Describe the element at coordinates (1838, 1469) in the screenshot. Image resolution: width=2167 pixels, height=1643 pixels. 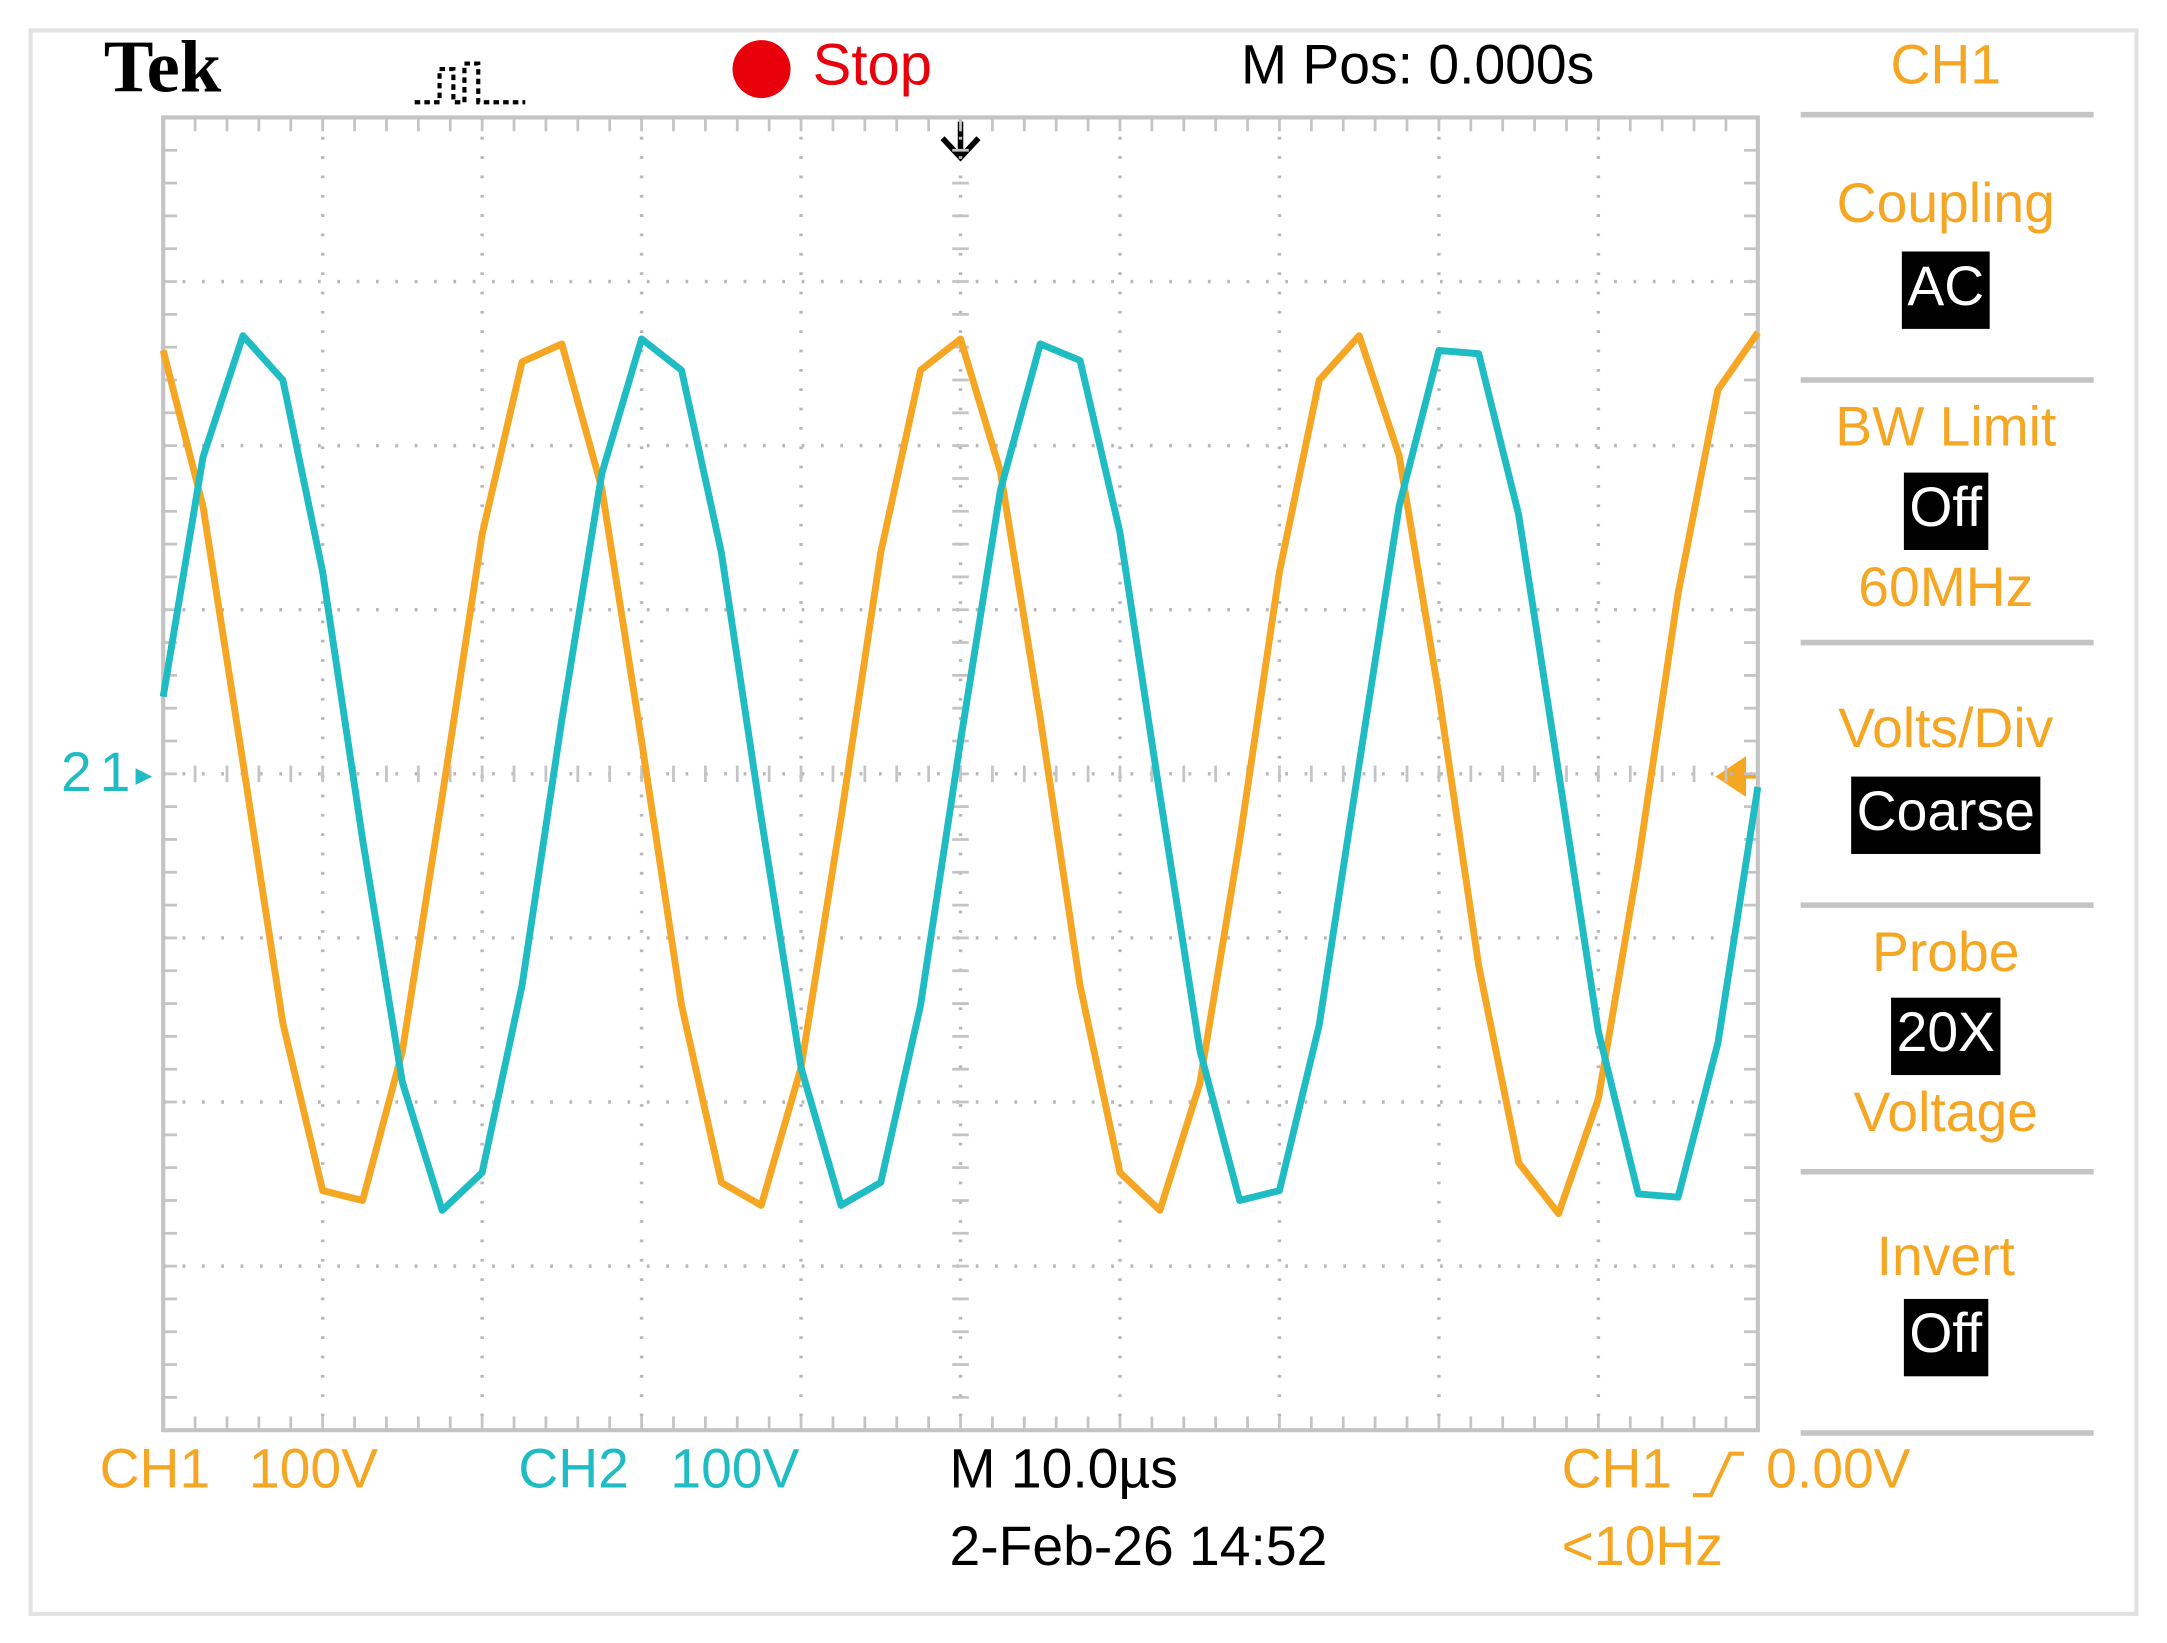
I see `trigger-level: 0.00V` at that location.